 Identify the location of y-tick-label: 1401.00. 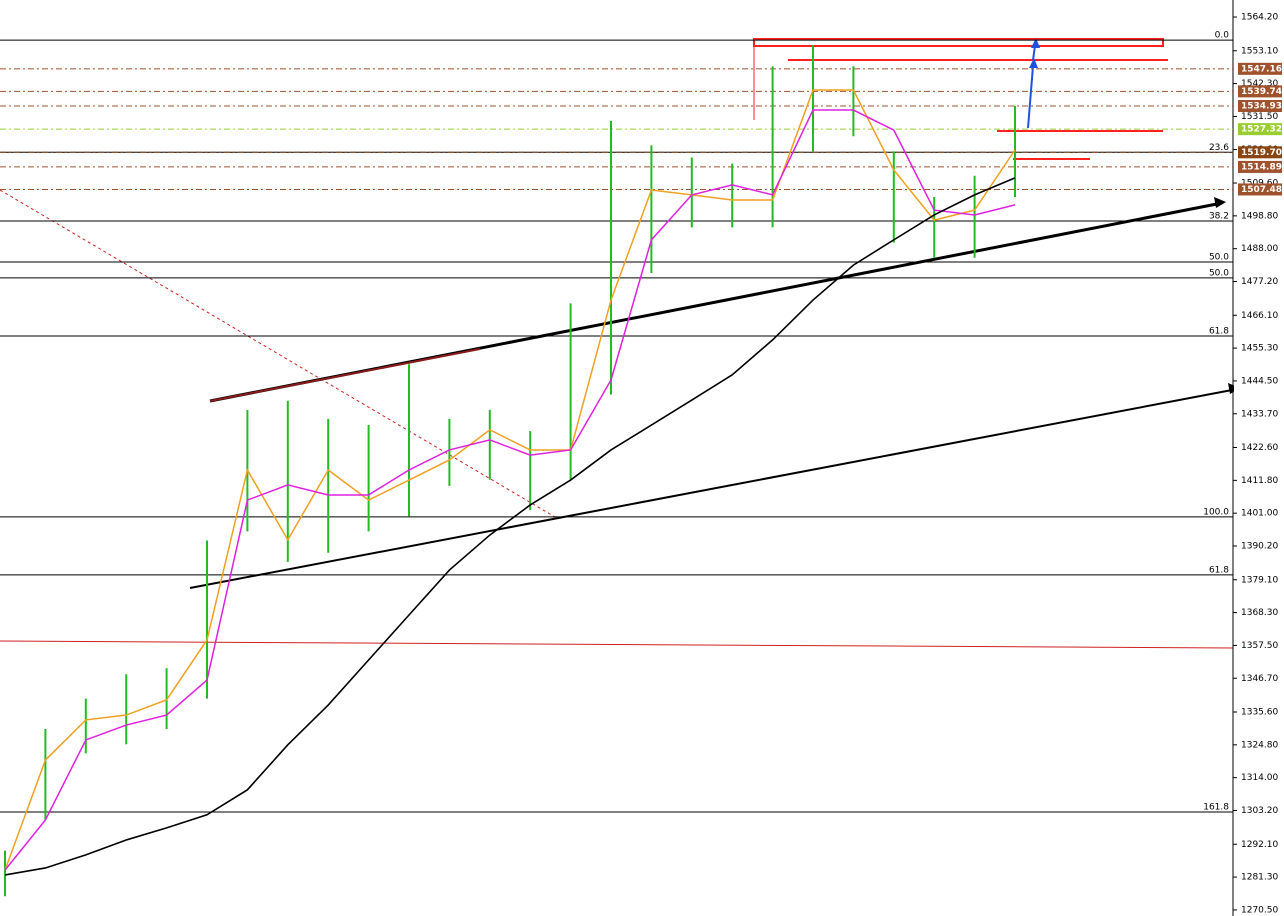
(1259, 514).